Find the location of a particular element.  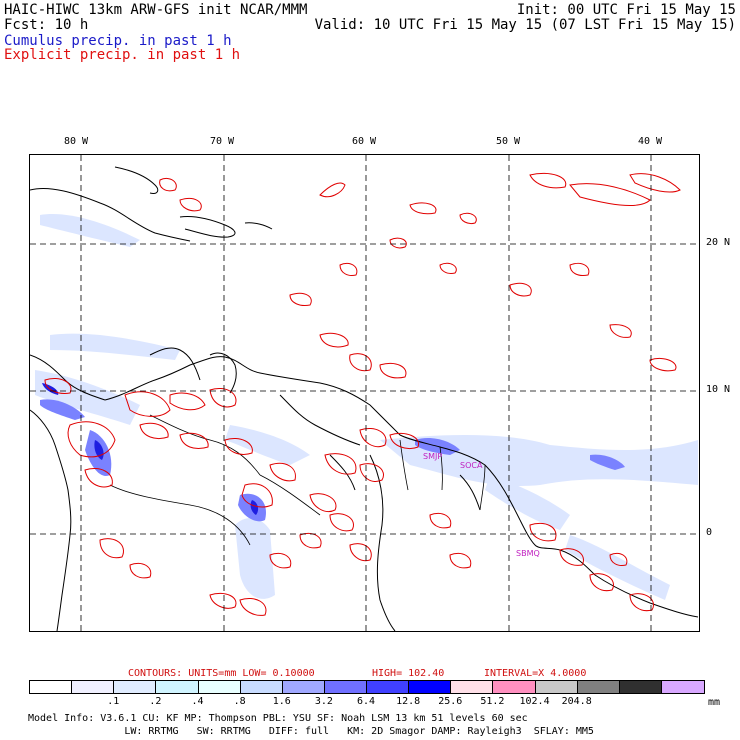

colorbar-tick: 51.2 is located at coordinates (492, 701).